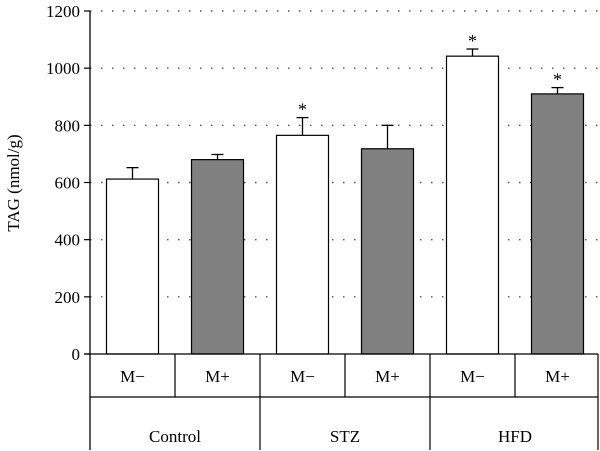 The height and width of the screenshot is (451, 600). Describe the element at coordinates (217, 257) in the screenshot. I see `bar-control-m-plus` at that location.